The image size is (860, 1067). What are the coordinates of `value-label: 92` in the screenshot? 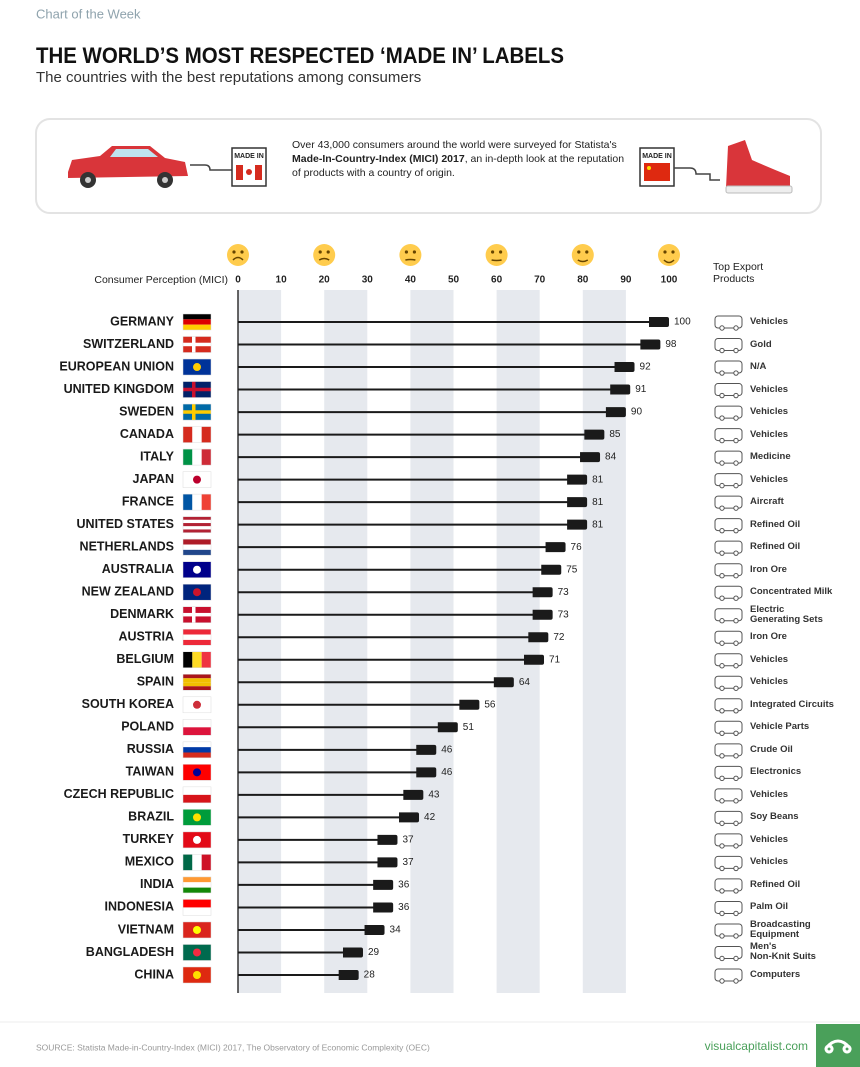 It's located at (646, 367).